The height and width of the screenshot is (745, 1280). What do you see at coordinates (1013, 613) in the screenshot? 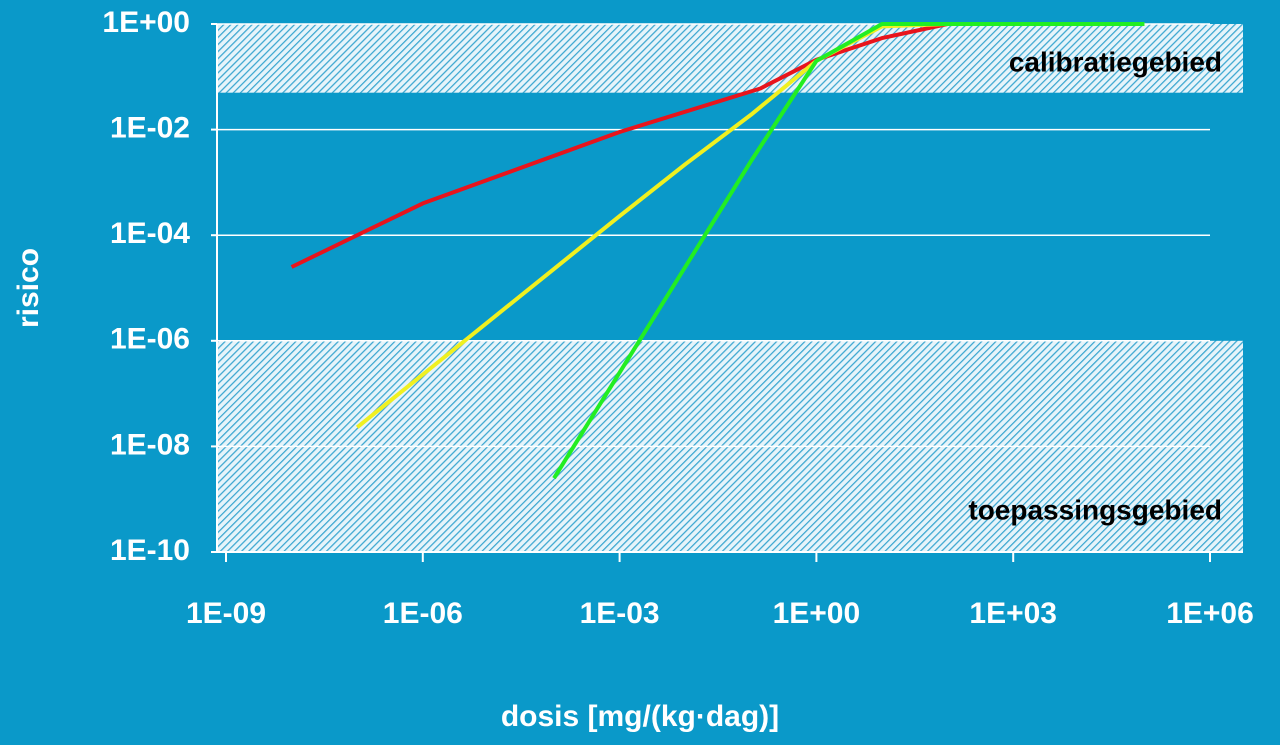
I see `x-tick-label: 1E+03` at bounding box center [1013, 613].